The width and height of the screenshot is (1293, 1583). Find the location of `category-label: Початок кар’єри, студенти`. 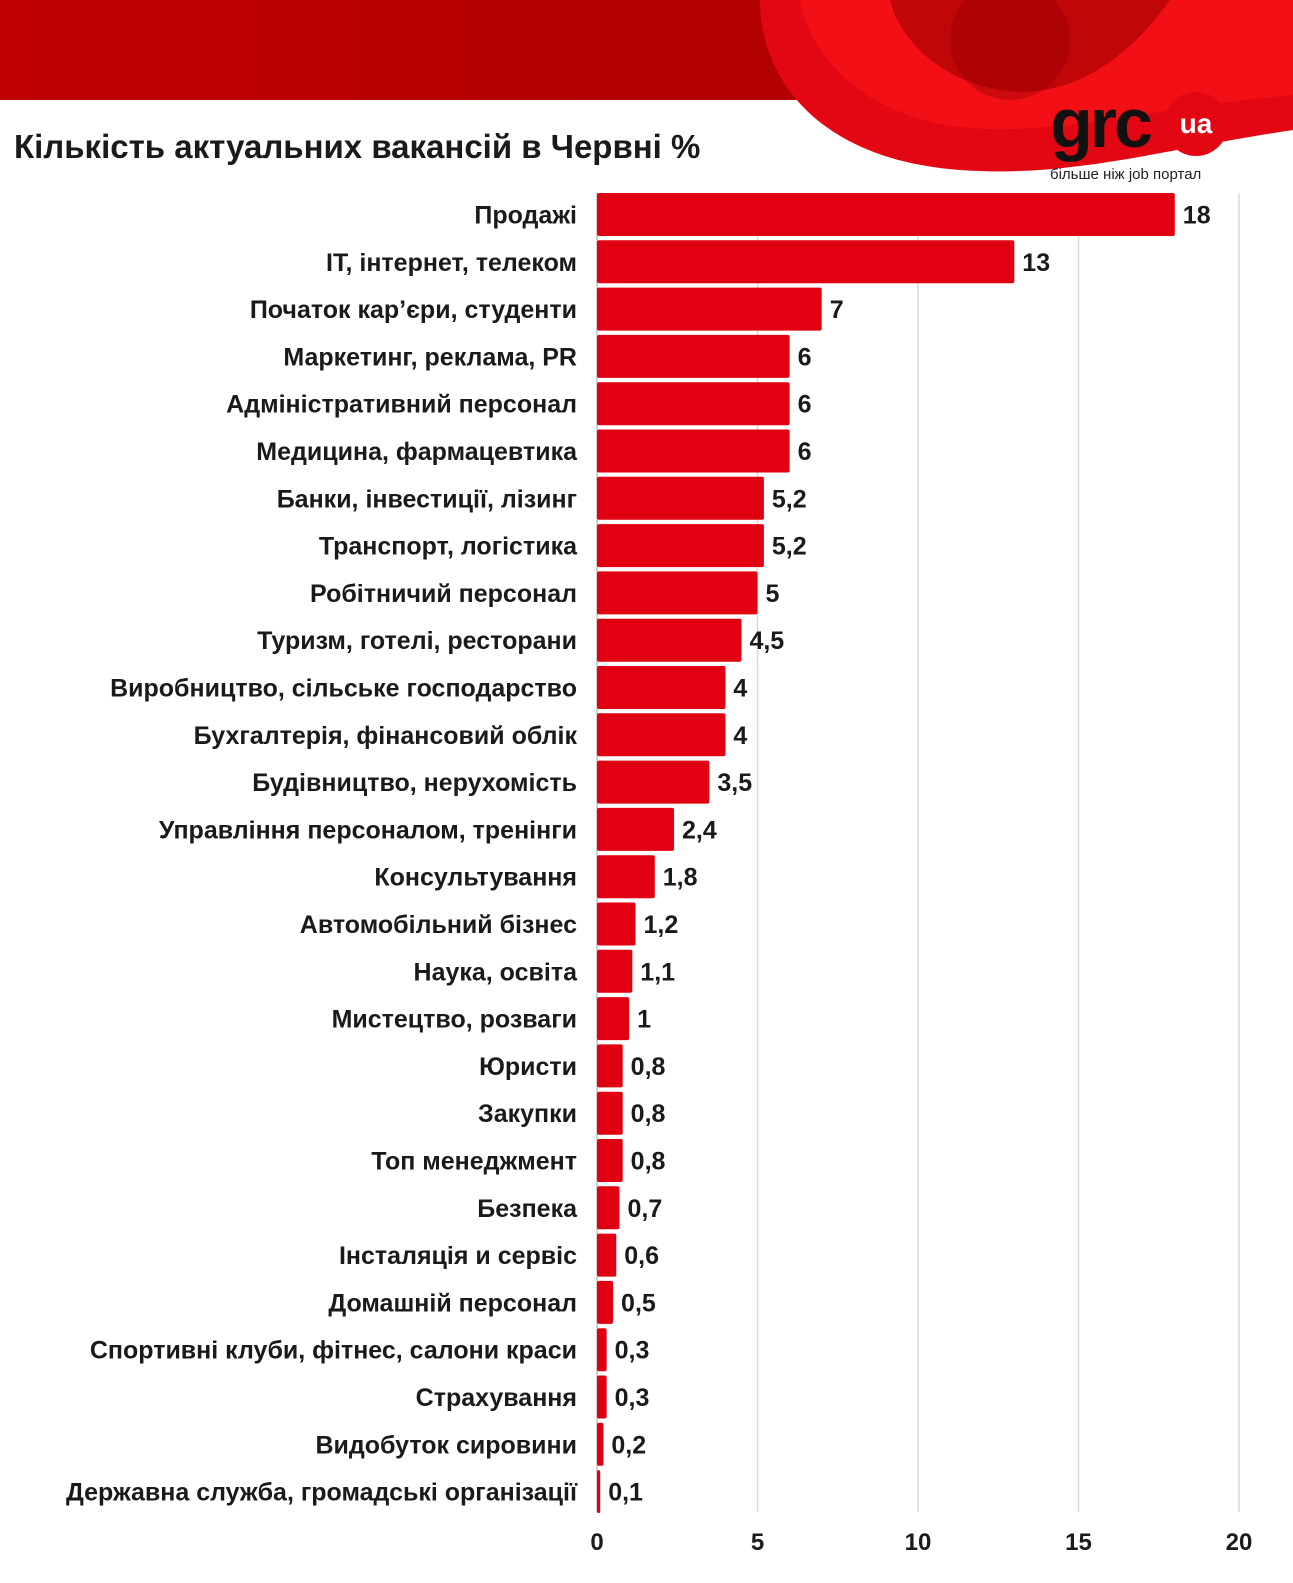

category-label: Початок кар’єри, студенти is located at coordinates (413, 310).